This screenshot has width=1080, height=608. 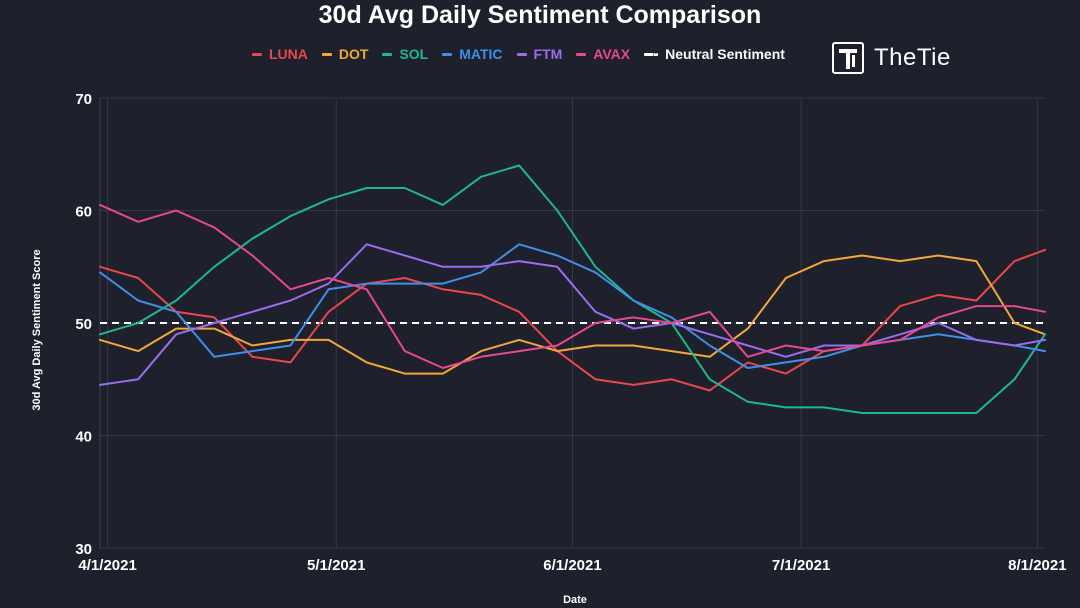 What do you see at coordinates (612, 54) in the screenshot?
I see `legend-label-avax: AVAX` at bounding box center [612, 54].